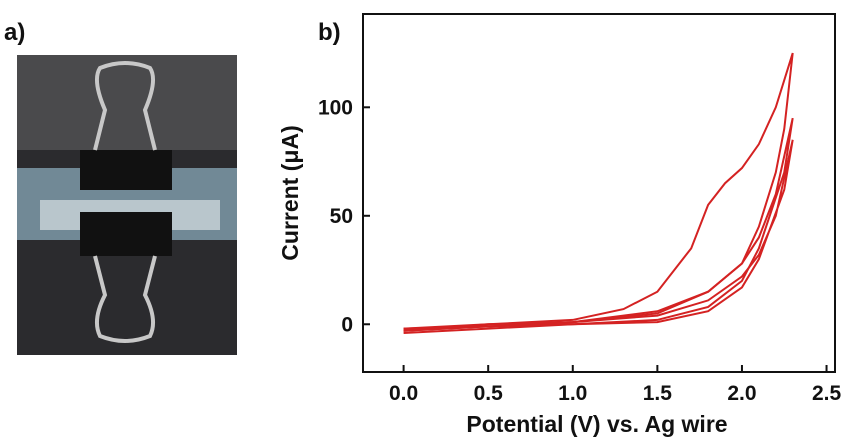  Describe the element at coordinates (403, 393) in the screenshot. I see `x-tick-label: 0.0` at that location.